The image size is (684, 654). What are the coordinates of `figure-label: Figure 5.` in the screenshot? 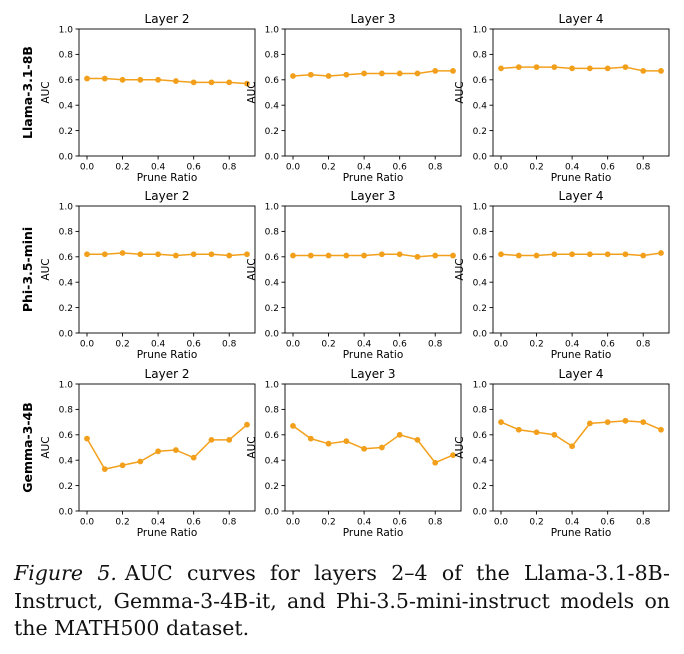 It's located at (65, 573).